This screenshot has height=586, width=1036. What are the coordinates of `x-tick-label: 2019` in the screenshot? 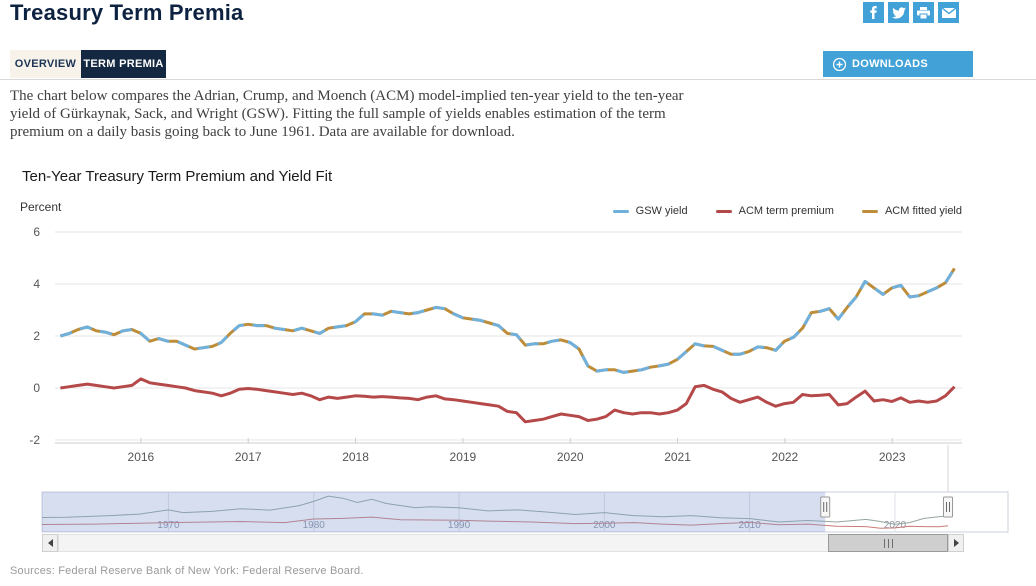 It's located at (463, 457).